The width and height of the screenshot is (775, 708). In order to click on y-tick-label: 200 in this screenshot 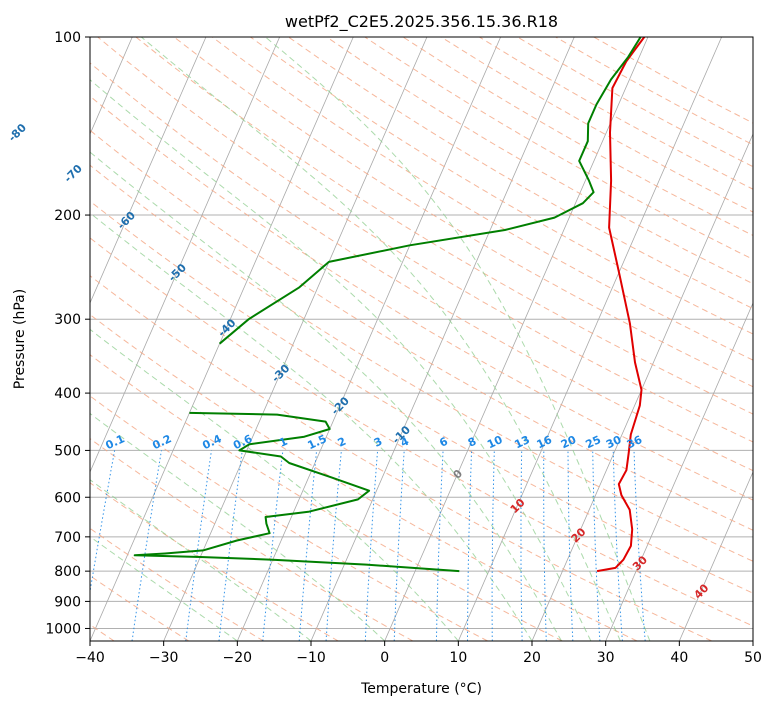, I will do `click(67, 216)`.